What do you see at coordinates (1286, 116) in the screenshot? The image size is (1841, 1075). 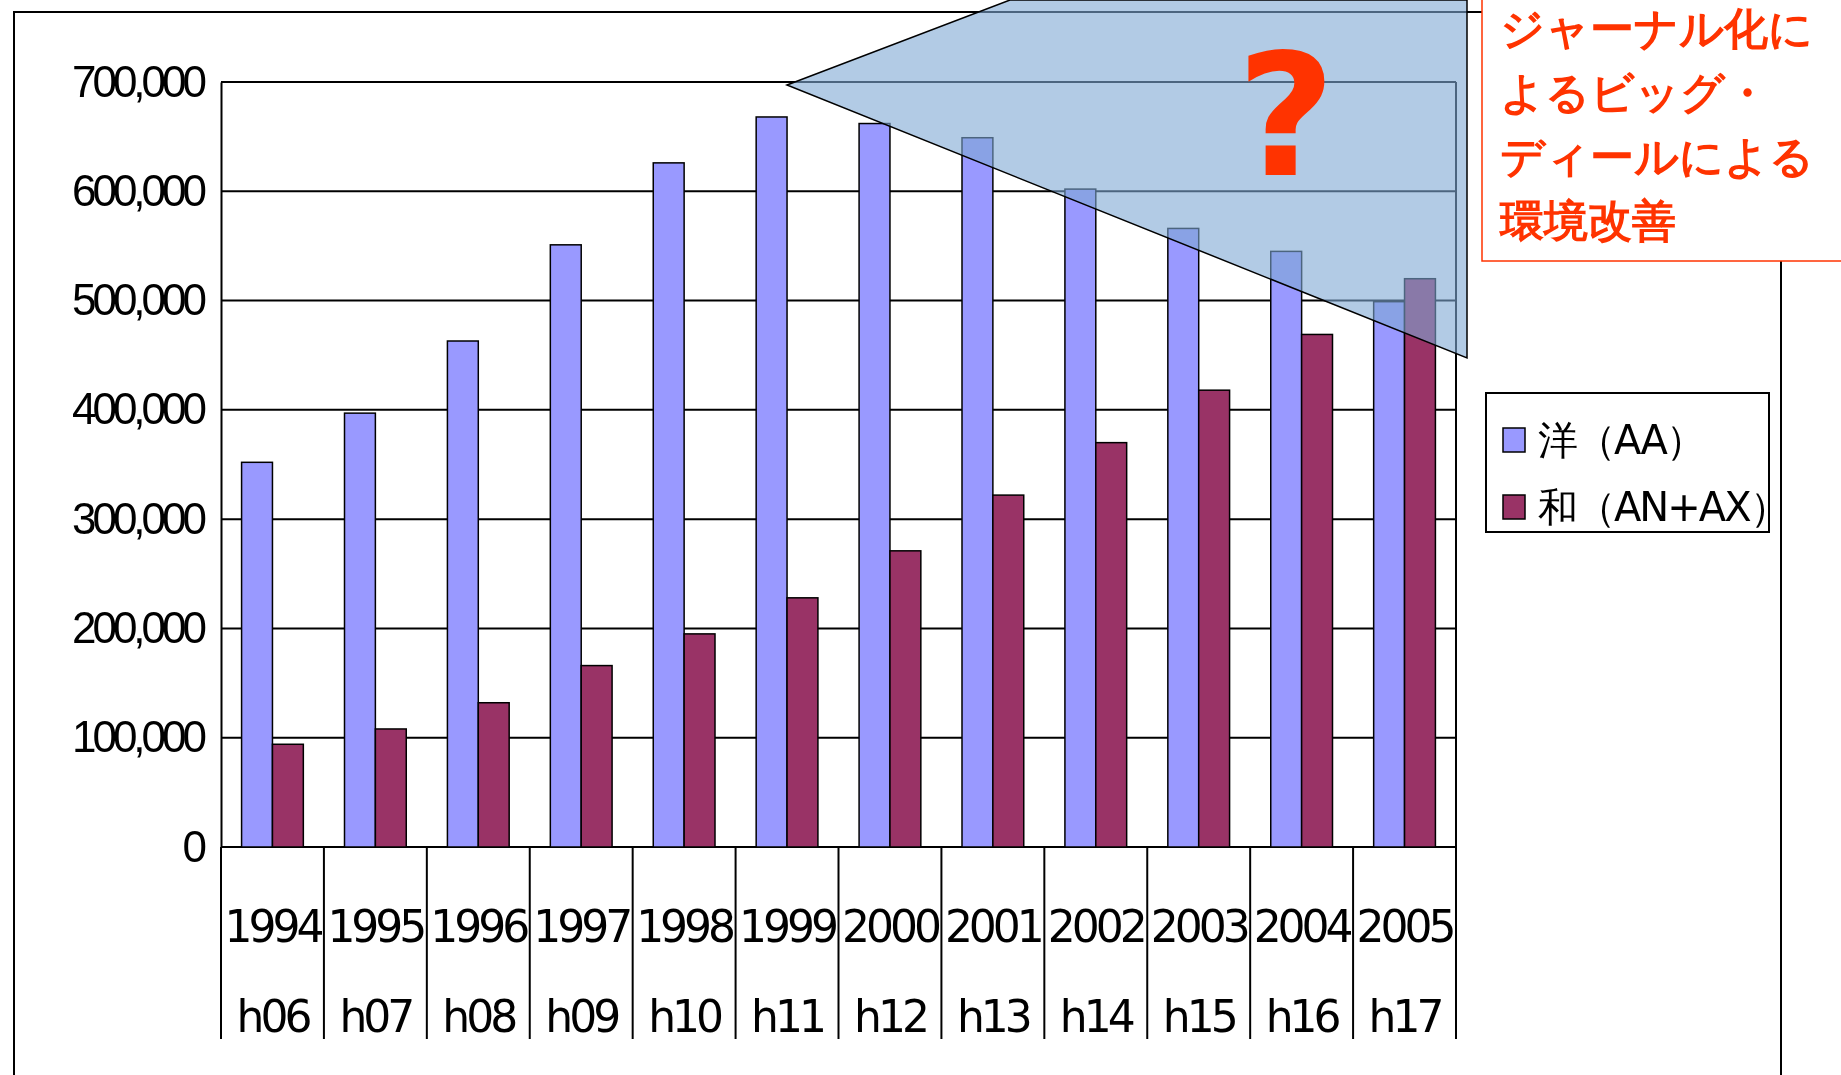 I see `annotation: ?` at bounding box center [1286, 116].